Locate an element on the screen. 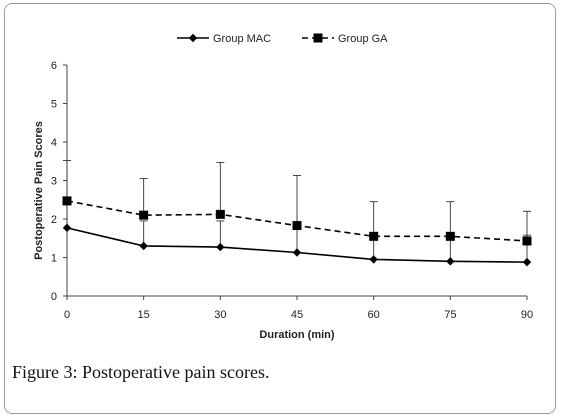  x-tick-label: 30 is located at coordinates (220, 315).